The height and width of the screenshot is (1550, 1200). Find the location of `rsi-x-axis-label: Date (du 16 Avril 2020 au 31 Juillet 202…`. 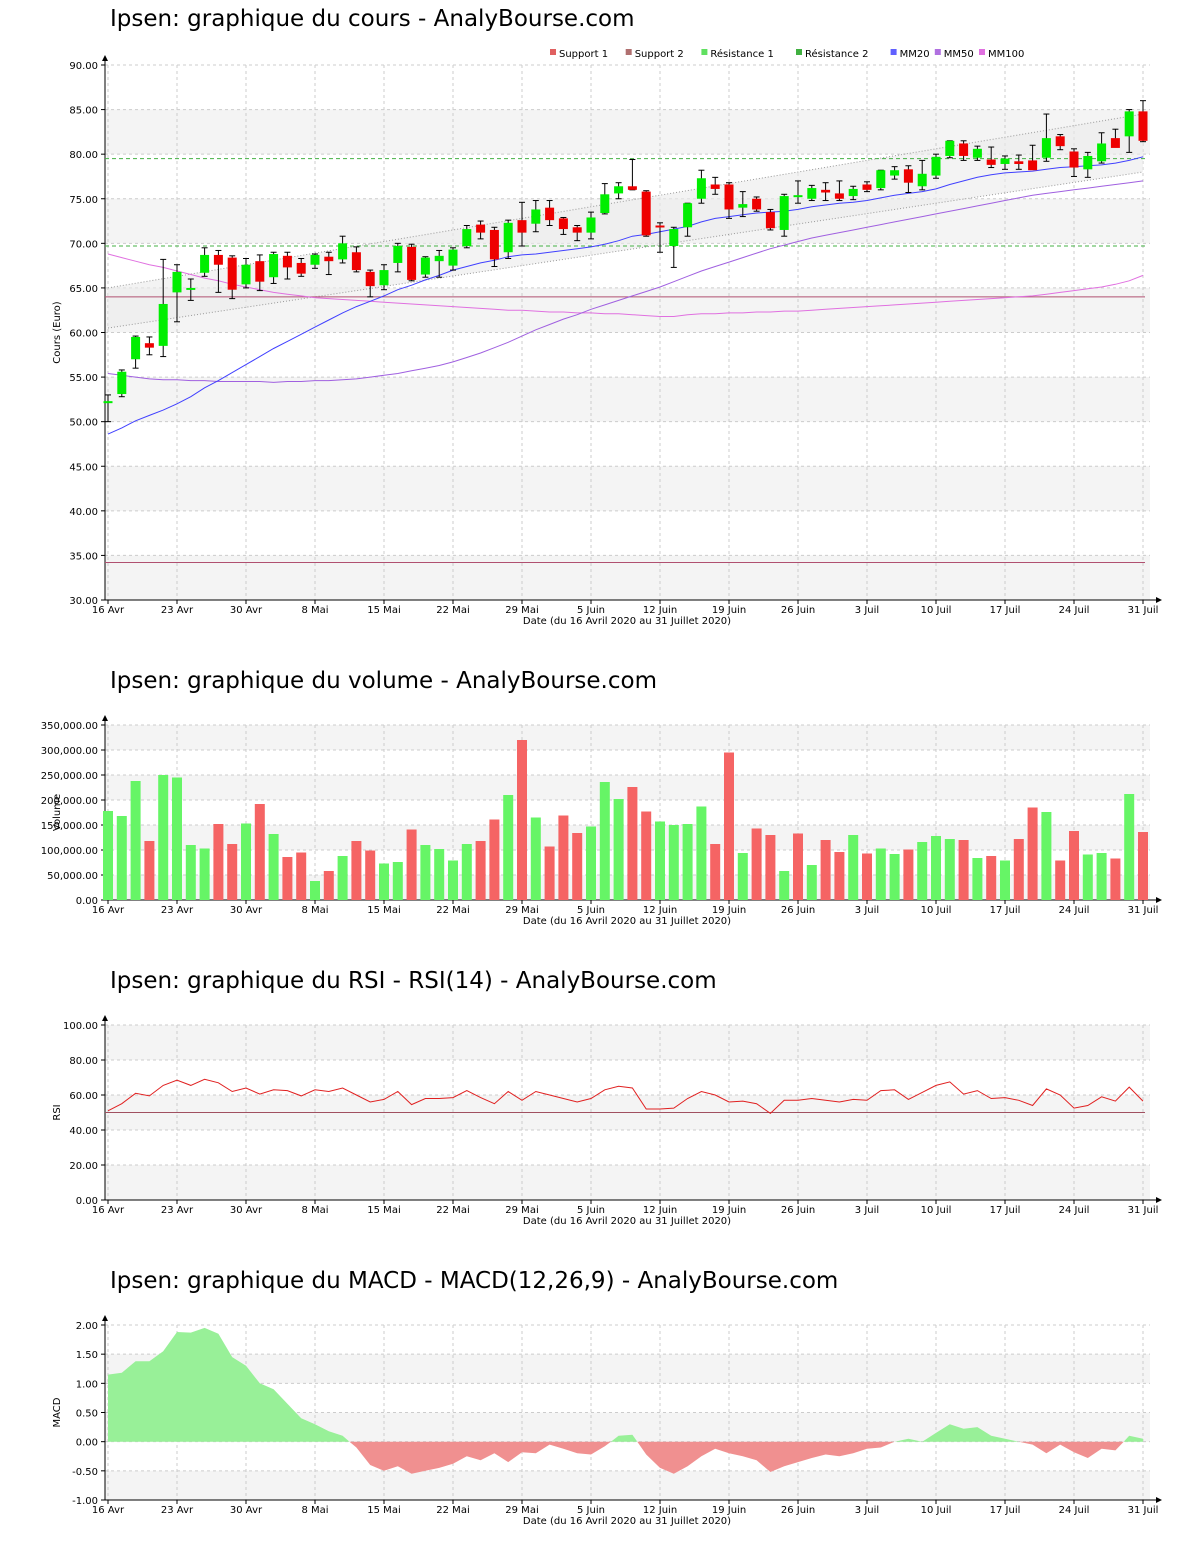

rsi-x-axis-label: Date (du 16 Avril 2020 au 31 Juillet 202… is located at coordinates (627, 1221).